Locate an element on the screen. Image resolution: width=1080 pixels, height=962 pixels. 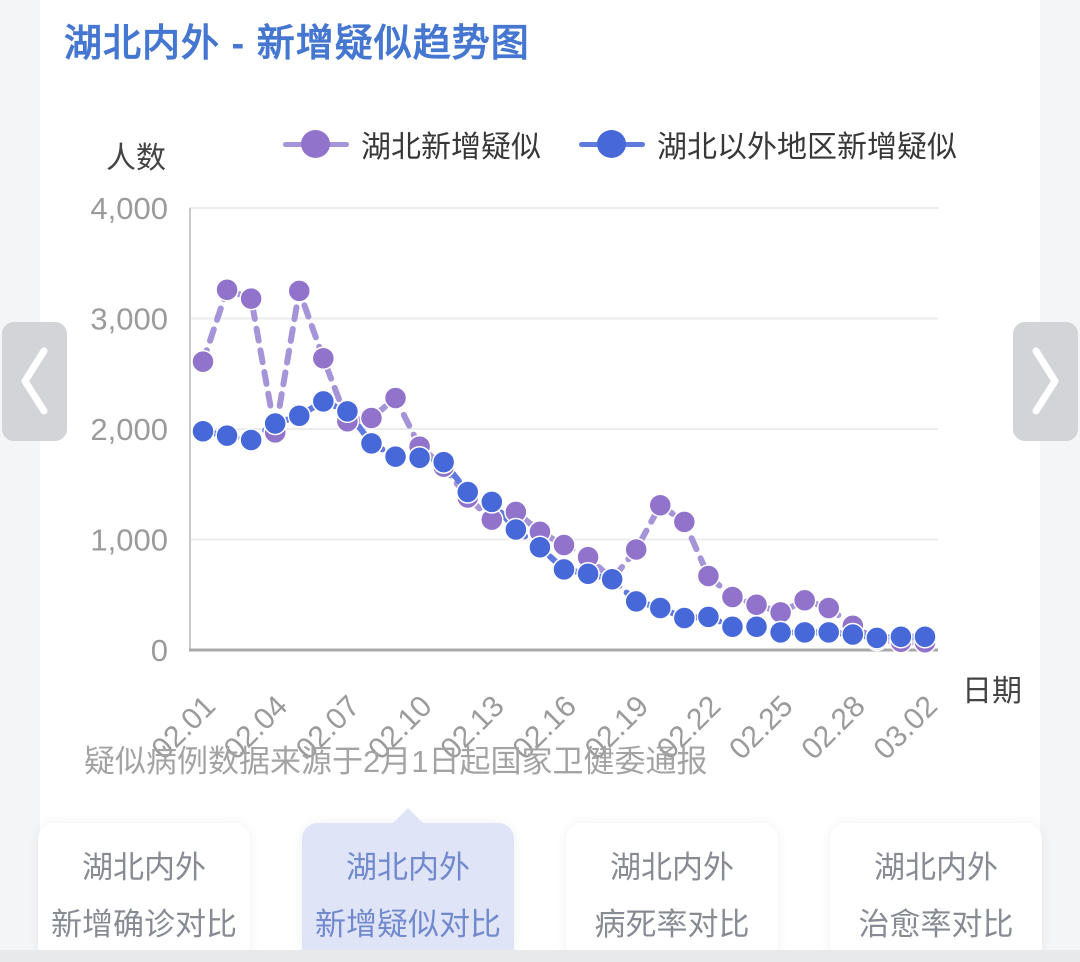
next-button is located at coordinates (1045, 381).